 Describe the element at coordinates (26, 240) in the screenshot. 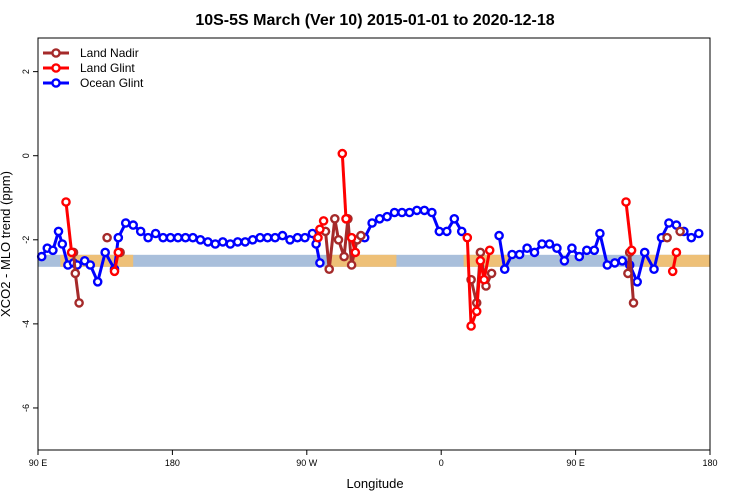

I see `y-tick-label: -2` at that location.